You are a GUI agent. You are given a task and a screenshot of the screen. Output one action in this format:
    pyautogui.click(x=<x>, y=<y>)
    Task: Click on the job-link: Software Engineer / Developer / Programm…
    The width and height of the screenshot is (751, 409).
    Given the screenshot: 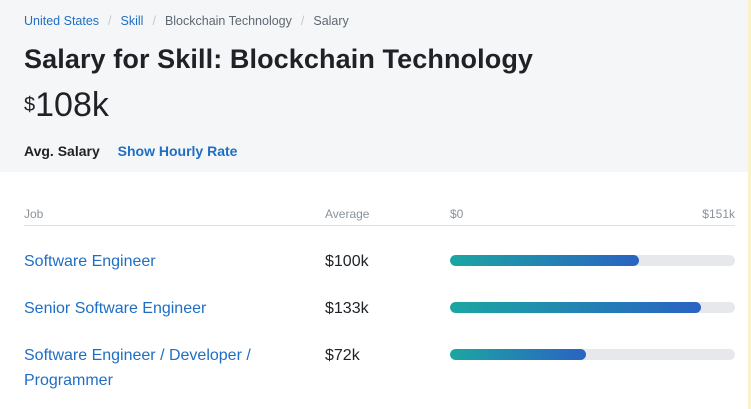 What is the action you would take?
    pyautogui.click(x=137, y=368)
    